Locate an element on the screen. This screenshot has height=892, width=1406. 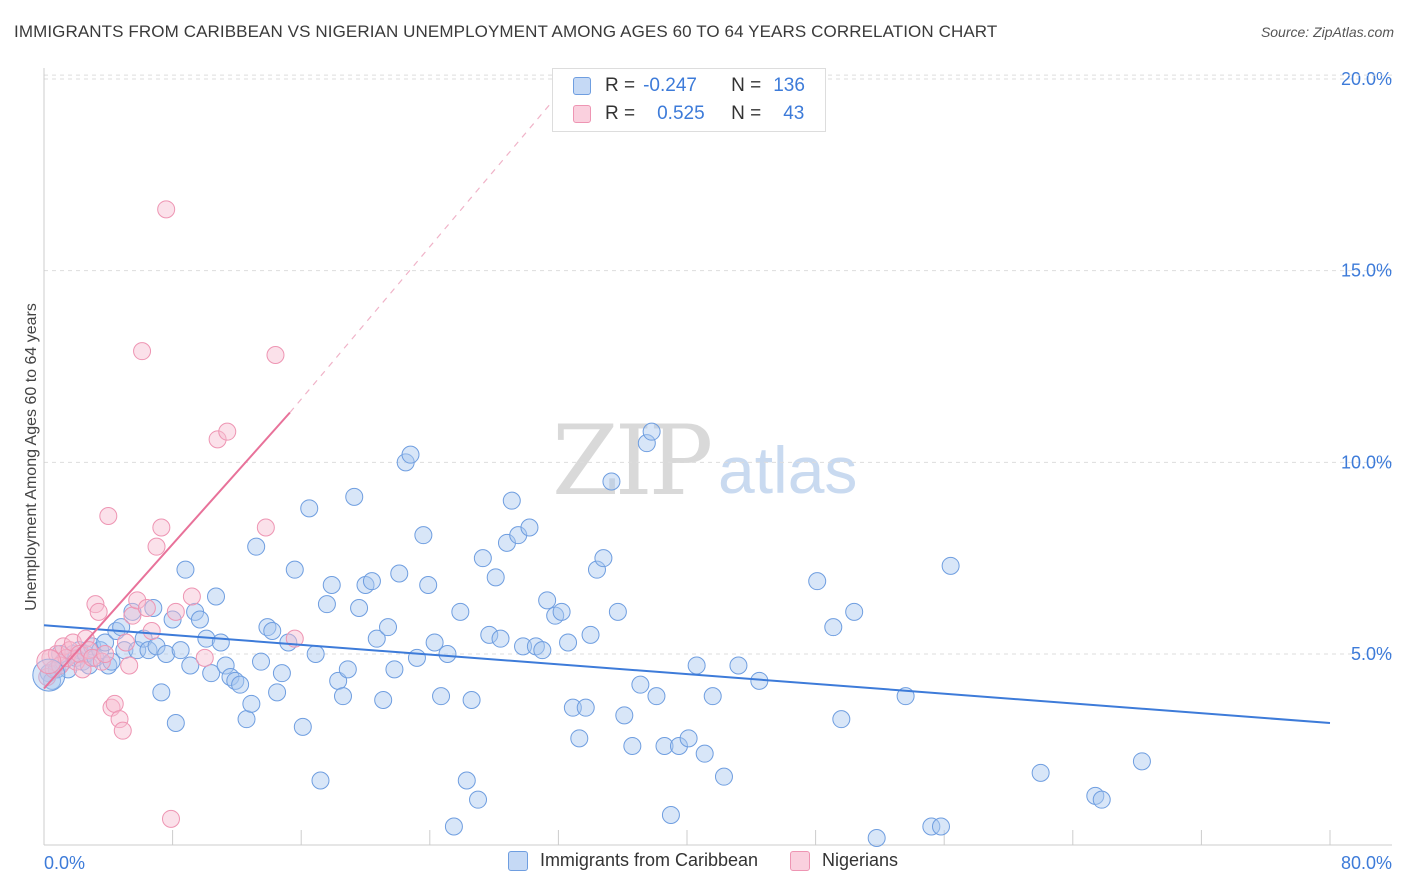
y-tick-label: 15.0% is located at coordinates (1366, 271).